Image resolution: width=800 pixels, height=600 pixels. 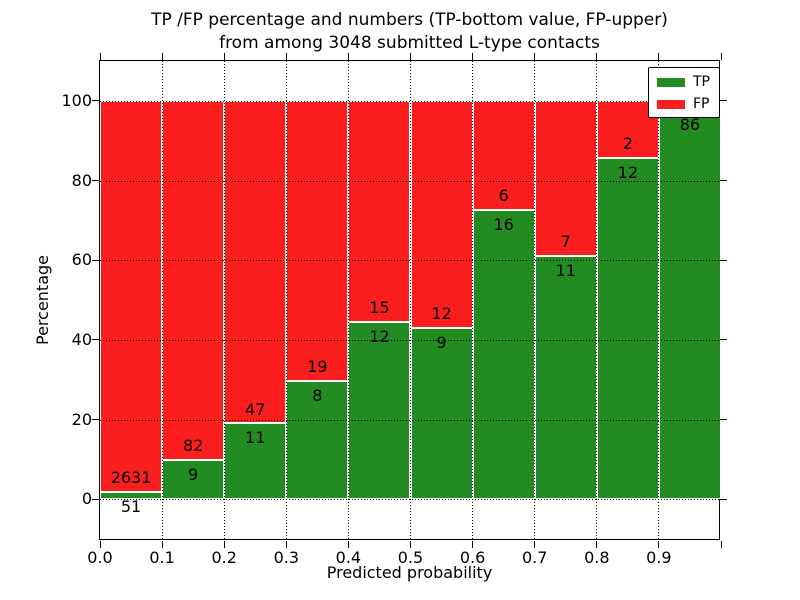 What do you see at coordinates (348, 557) in the screenshot?
I see `x-tick-label: 0.4` at bounding box center [348, 557].